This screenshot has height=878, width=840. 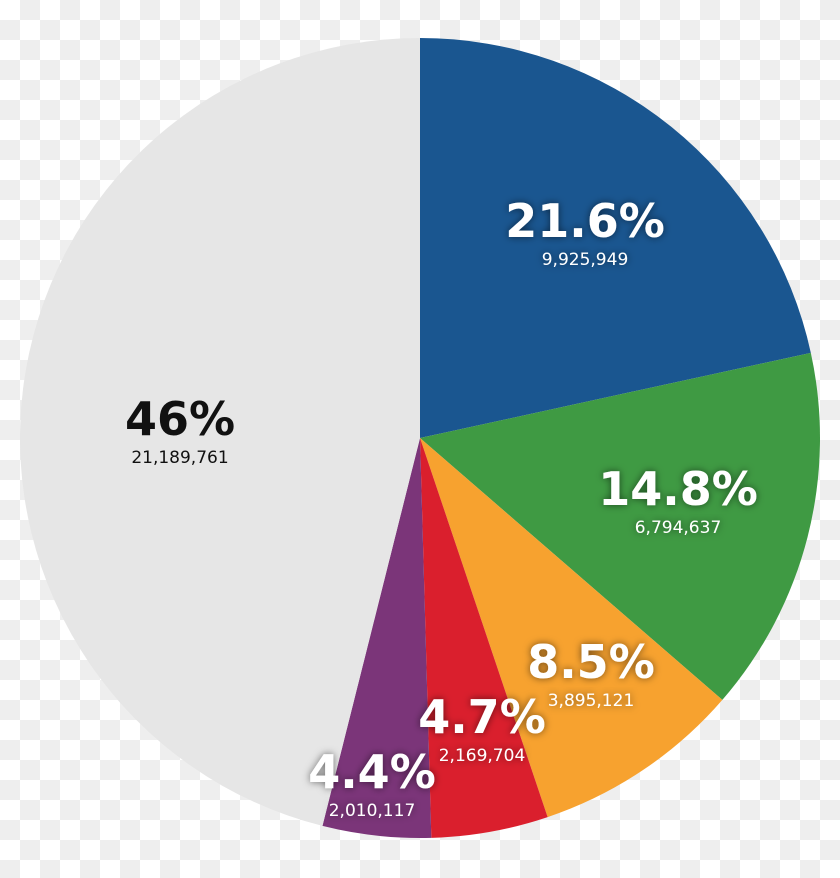 I want to click on slice-value-label: 6,794,637, so click(x=678, y=528).